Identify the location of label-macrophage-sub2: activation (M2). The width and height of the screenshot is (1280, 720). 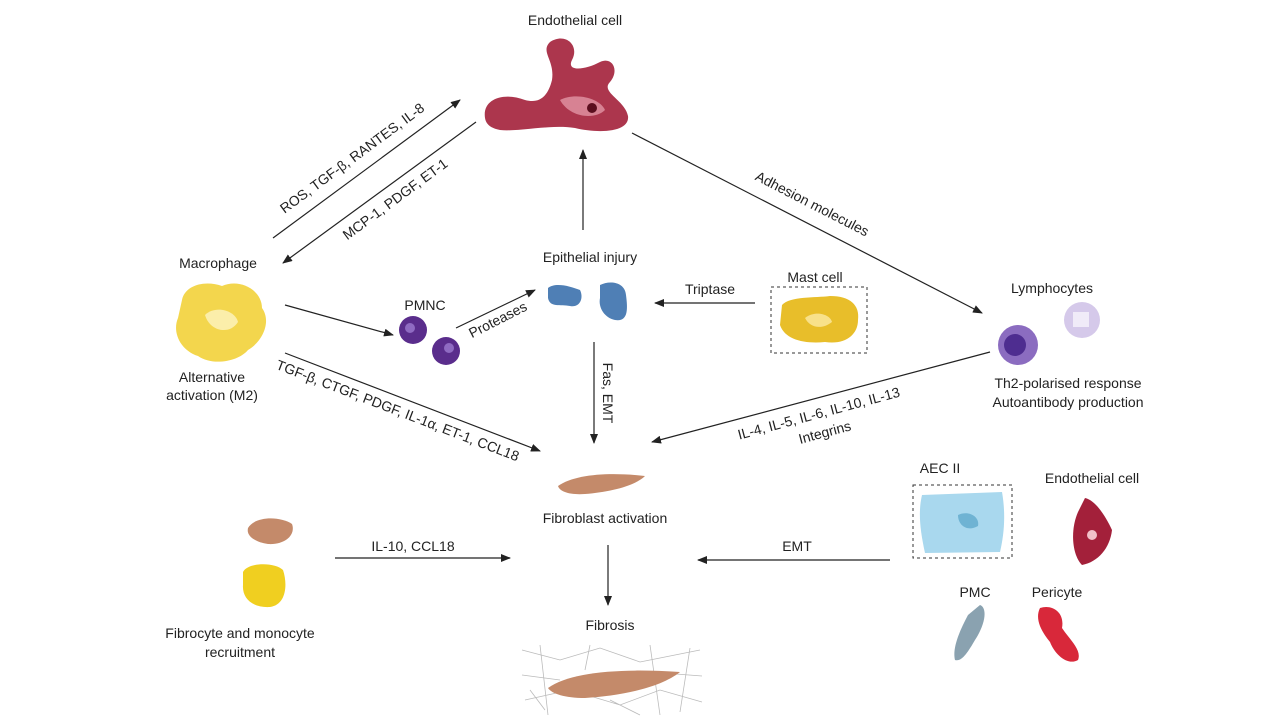
(212, 395).